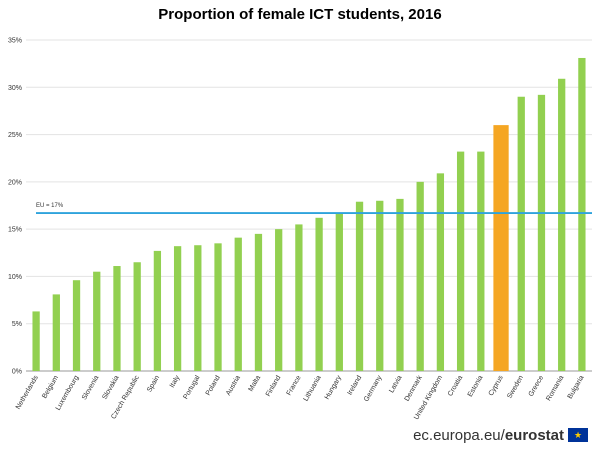 The width and height of the screenshot is (600, 450). Describe the element at coordinates (534, 435) in the screenshot. I see `footer-brand: eurostat` at that location.